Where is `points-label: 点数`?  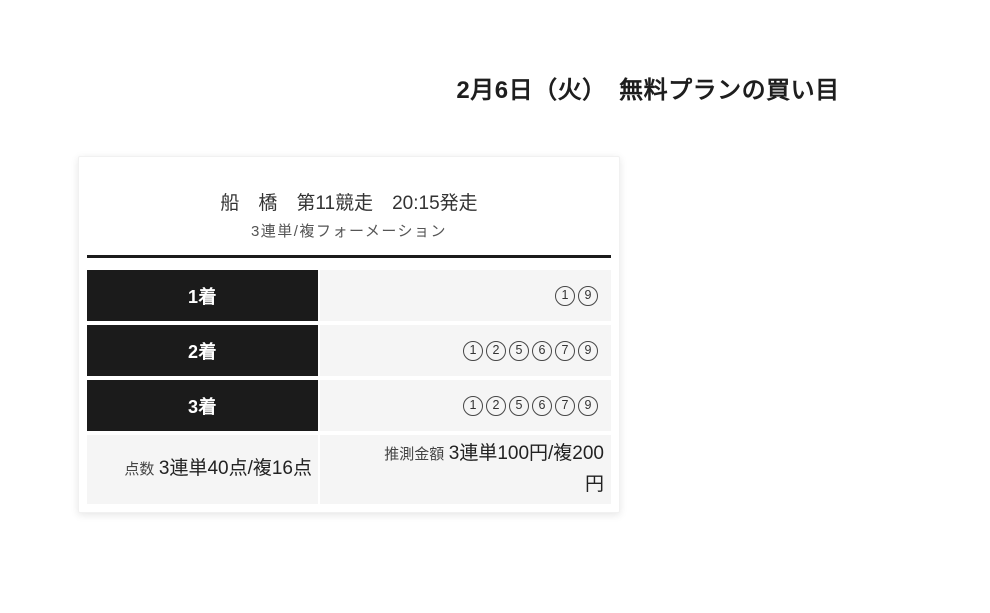
points-label: 点数 is located at coordinates (139, 469).